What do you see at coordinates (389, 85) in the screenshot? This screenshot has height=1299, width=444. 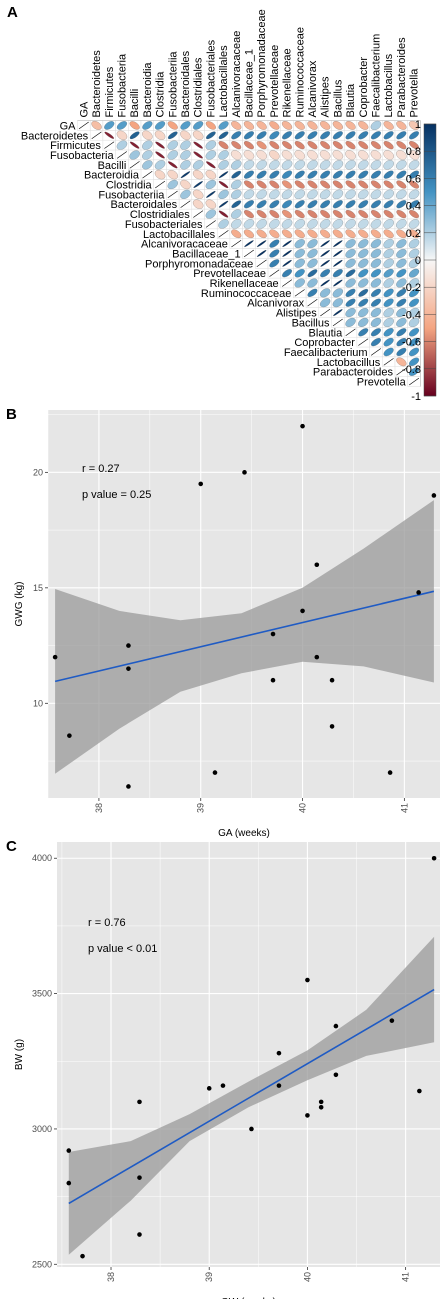 I see `col-label: Lactobacillus` at bounding box center [389, 85].